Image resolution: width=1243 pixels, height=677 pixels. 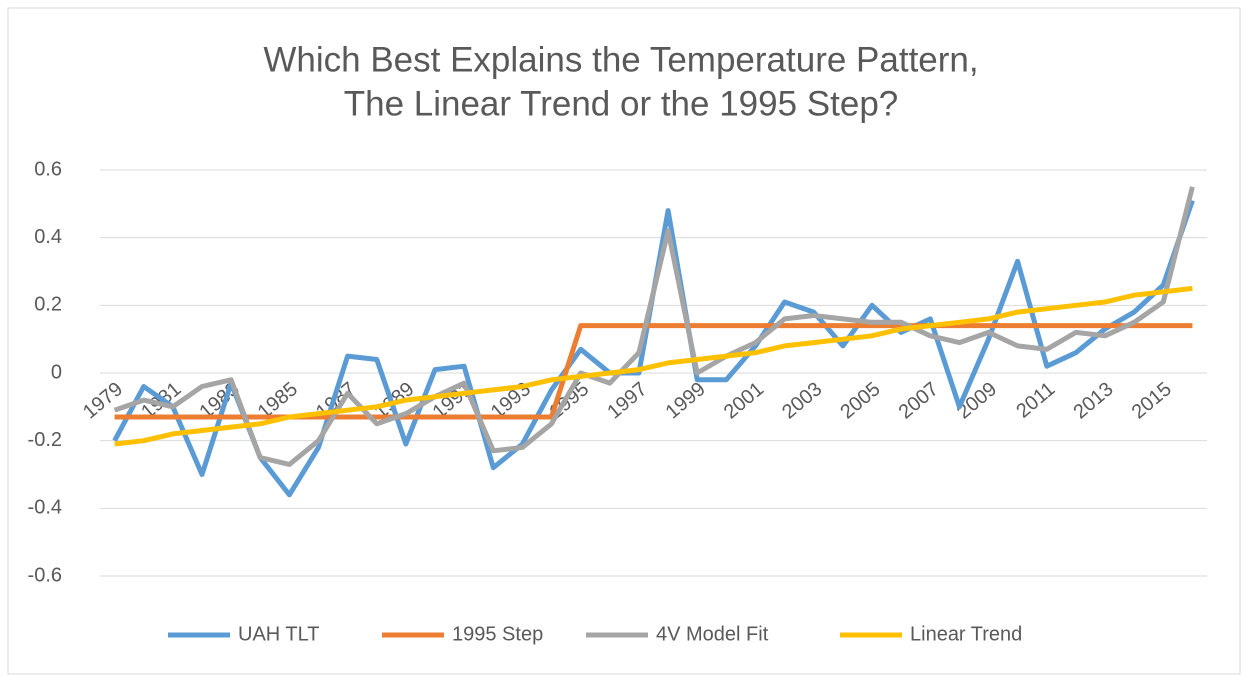 I want to click on y-tick-label: 0, so click(x=56, y=372).